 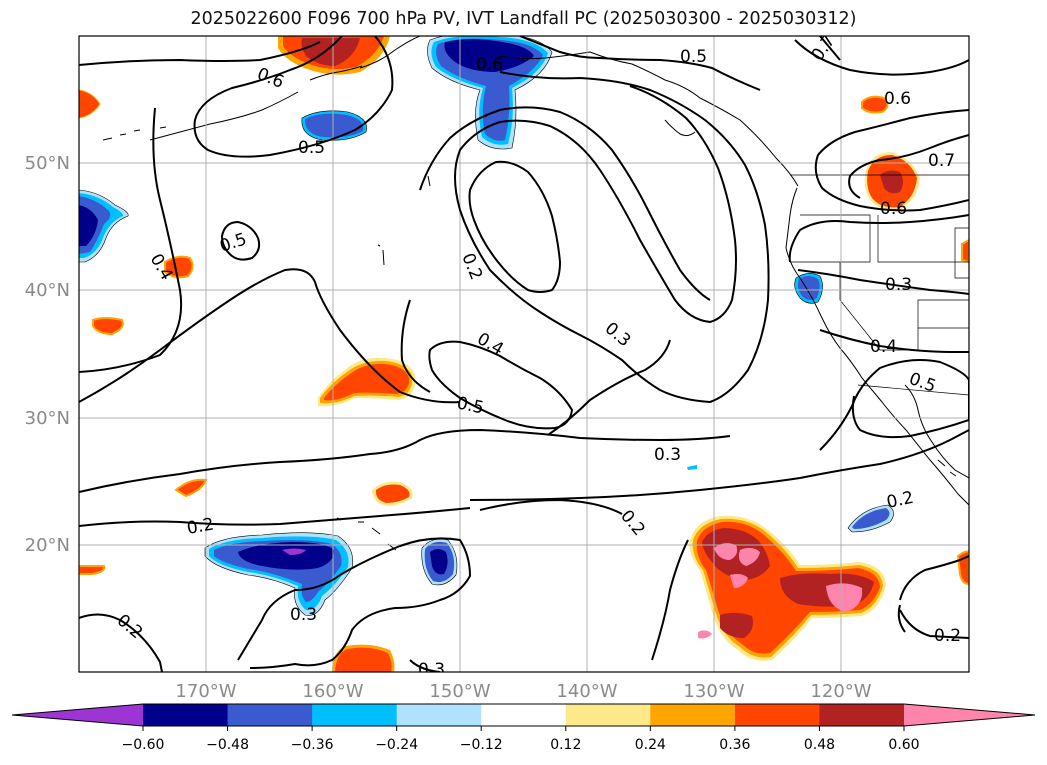 What do you see at coordinates (969, 715) in the screenshot?
I see `colorbar-extend-max` at bounding box center [969, 715].